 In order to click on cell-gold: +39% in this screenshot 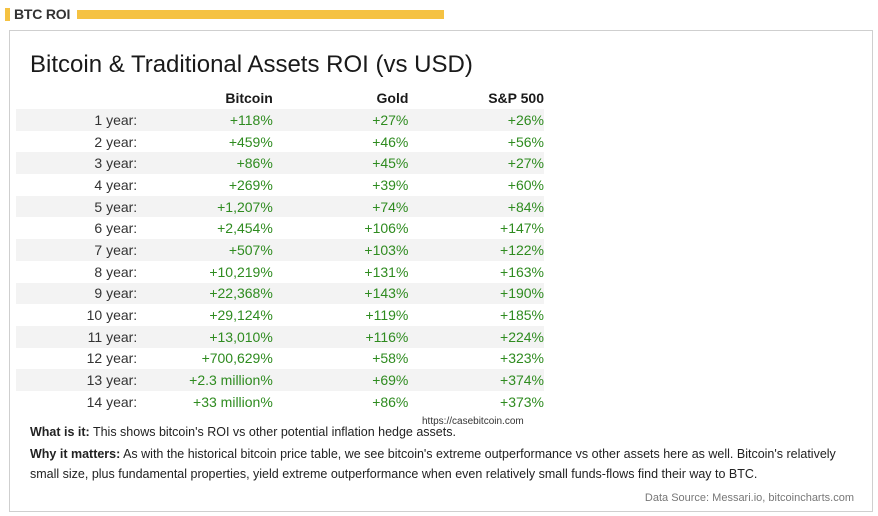, I will do `click(390, 184)`.